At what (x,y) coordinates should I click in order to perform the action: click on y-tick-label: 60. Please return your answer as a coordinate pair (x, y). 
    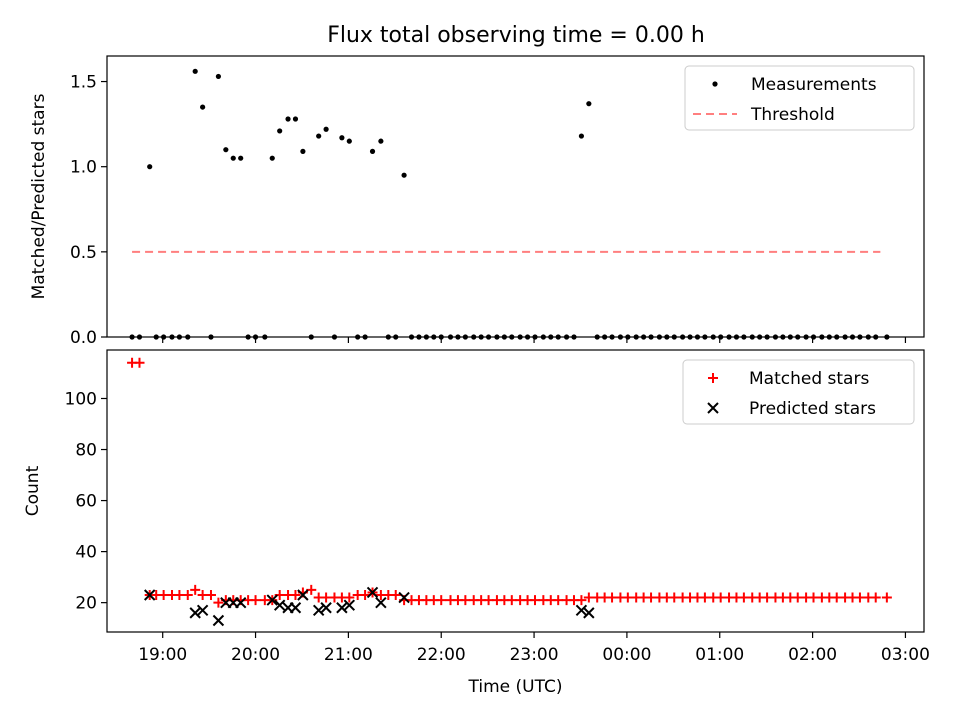
    Looking at the image, I should click on (86, 502).